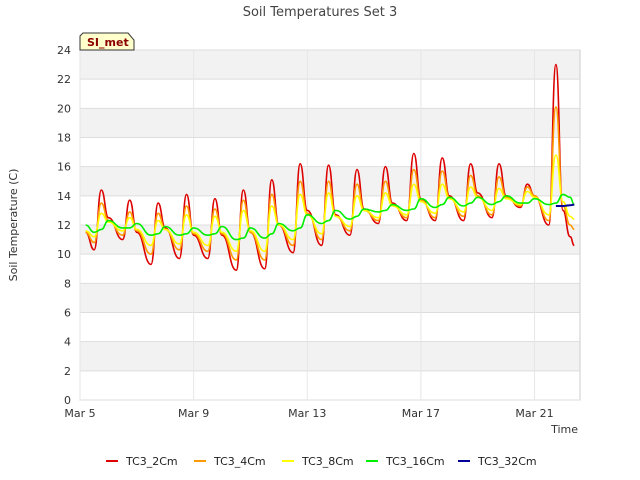 The image size is (640, 480). I want to click on station-badge: SI_met, so click(107, 41).